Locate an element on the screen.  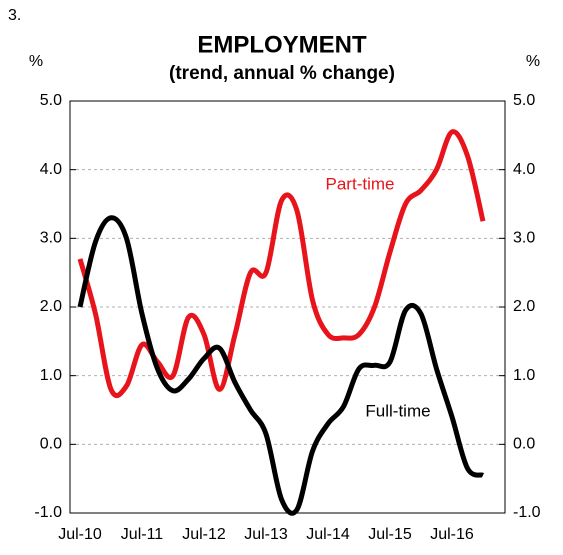
x-tick-label: Jul-13 is located at coordinates (266, 534).